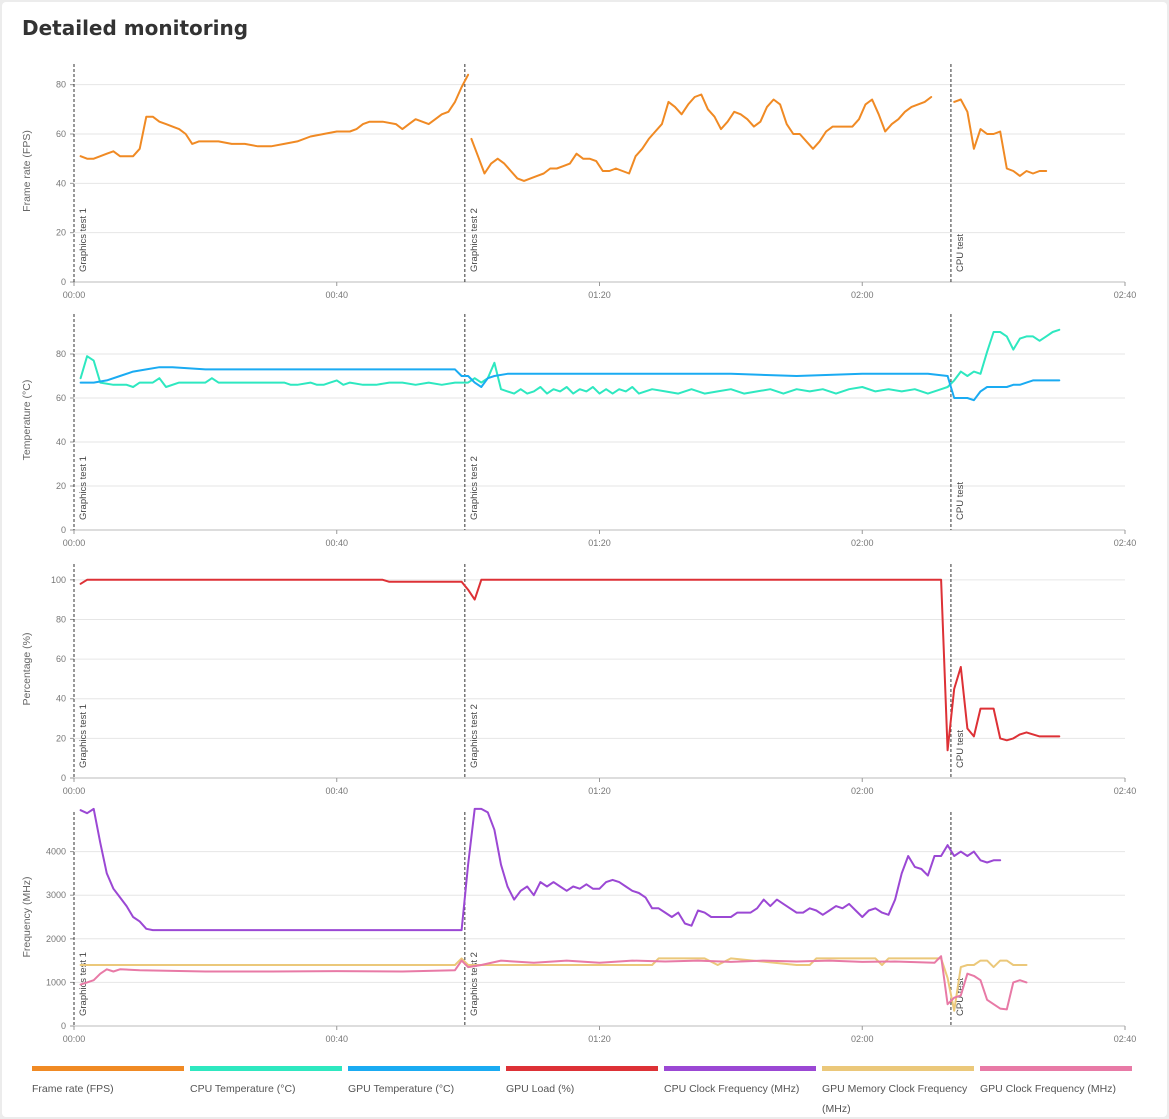 Image resolution: width=1169 pixels, height=1119 pixels. I want to click on series-line-cpu-clock-frequency-mhz, so click(540, 869).